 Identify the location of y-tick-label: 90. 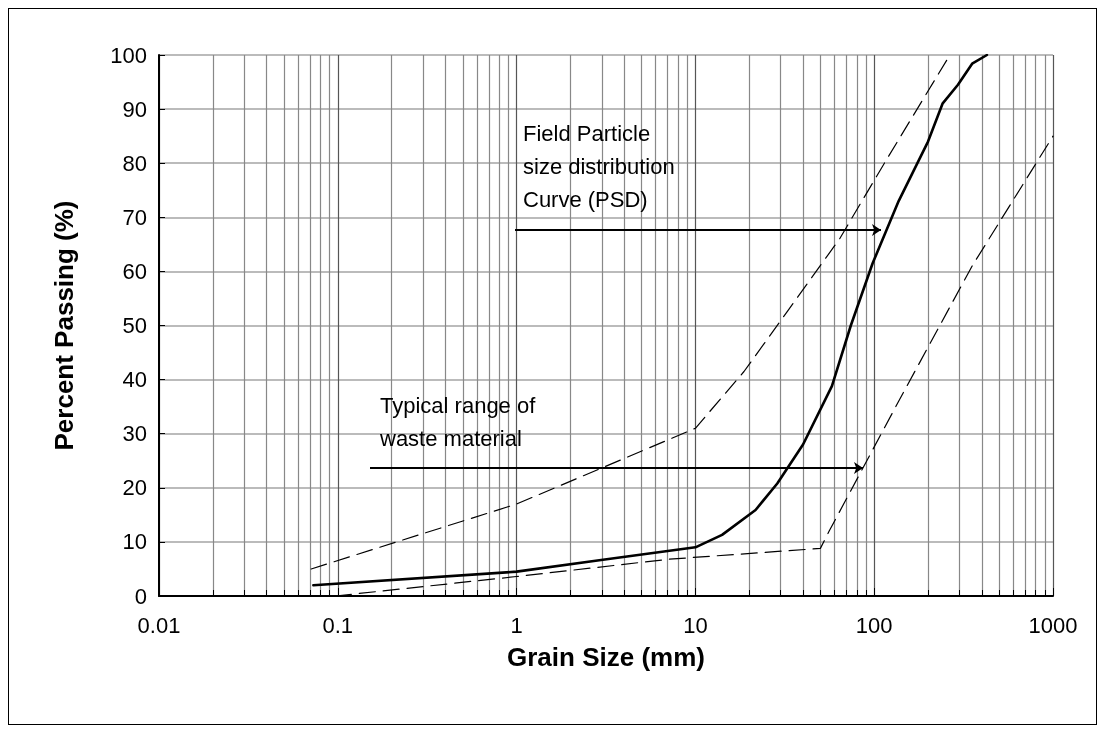
(134, 109).